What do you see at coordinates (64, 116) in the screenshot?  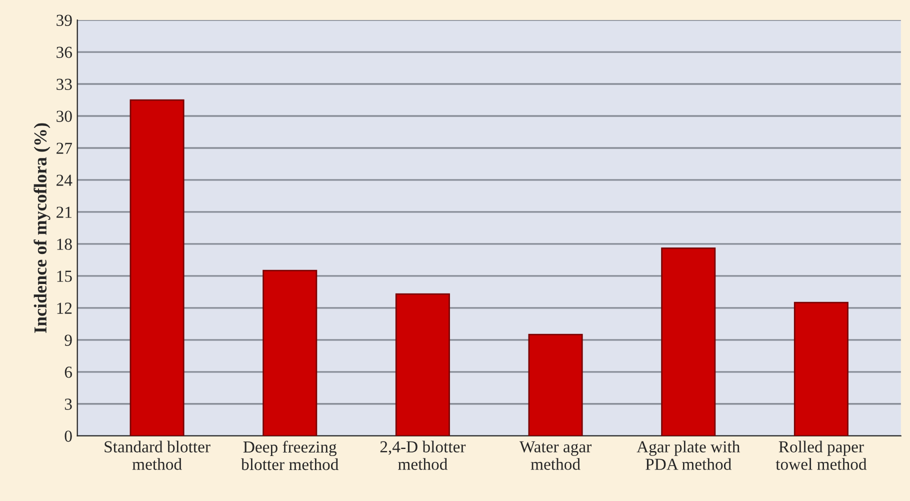 I see `y-tick-label: 30` at bounding box center [64, 116].